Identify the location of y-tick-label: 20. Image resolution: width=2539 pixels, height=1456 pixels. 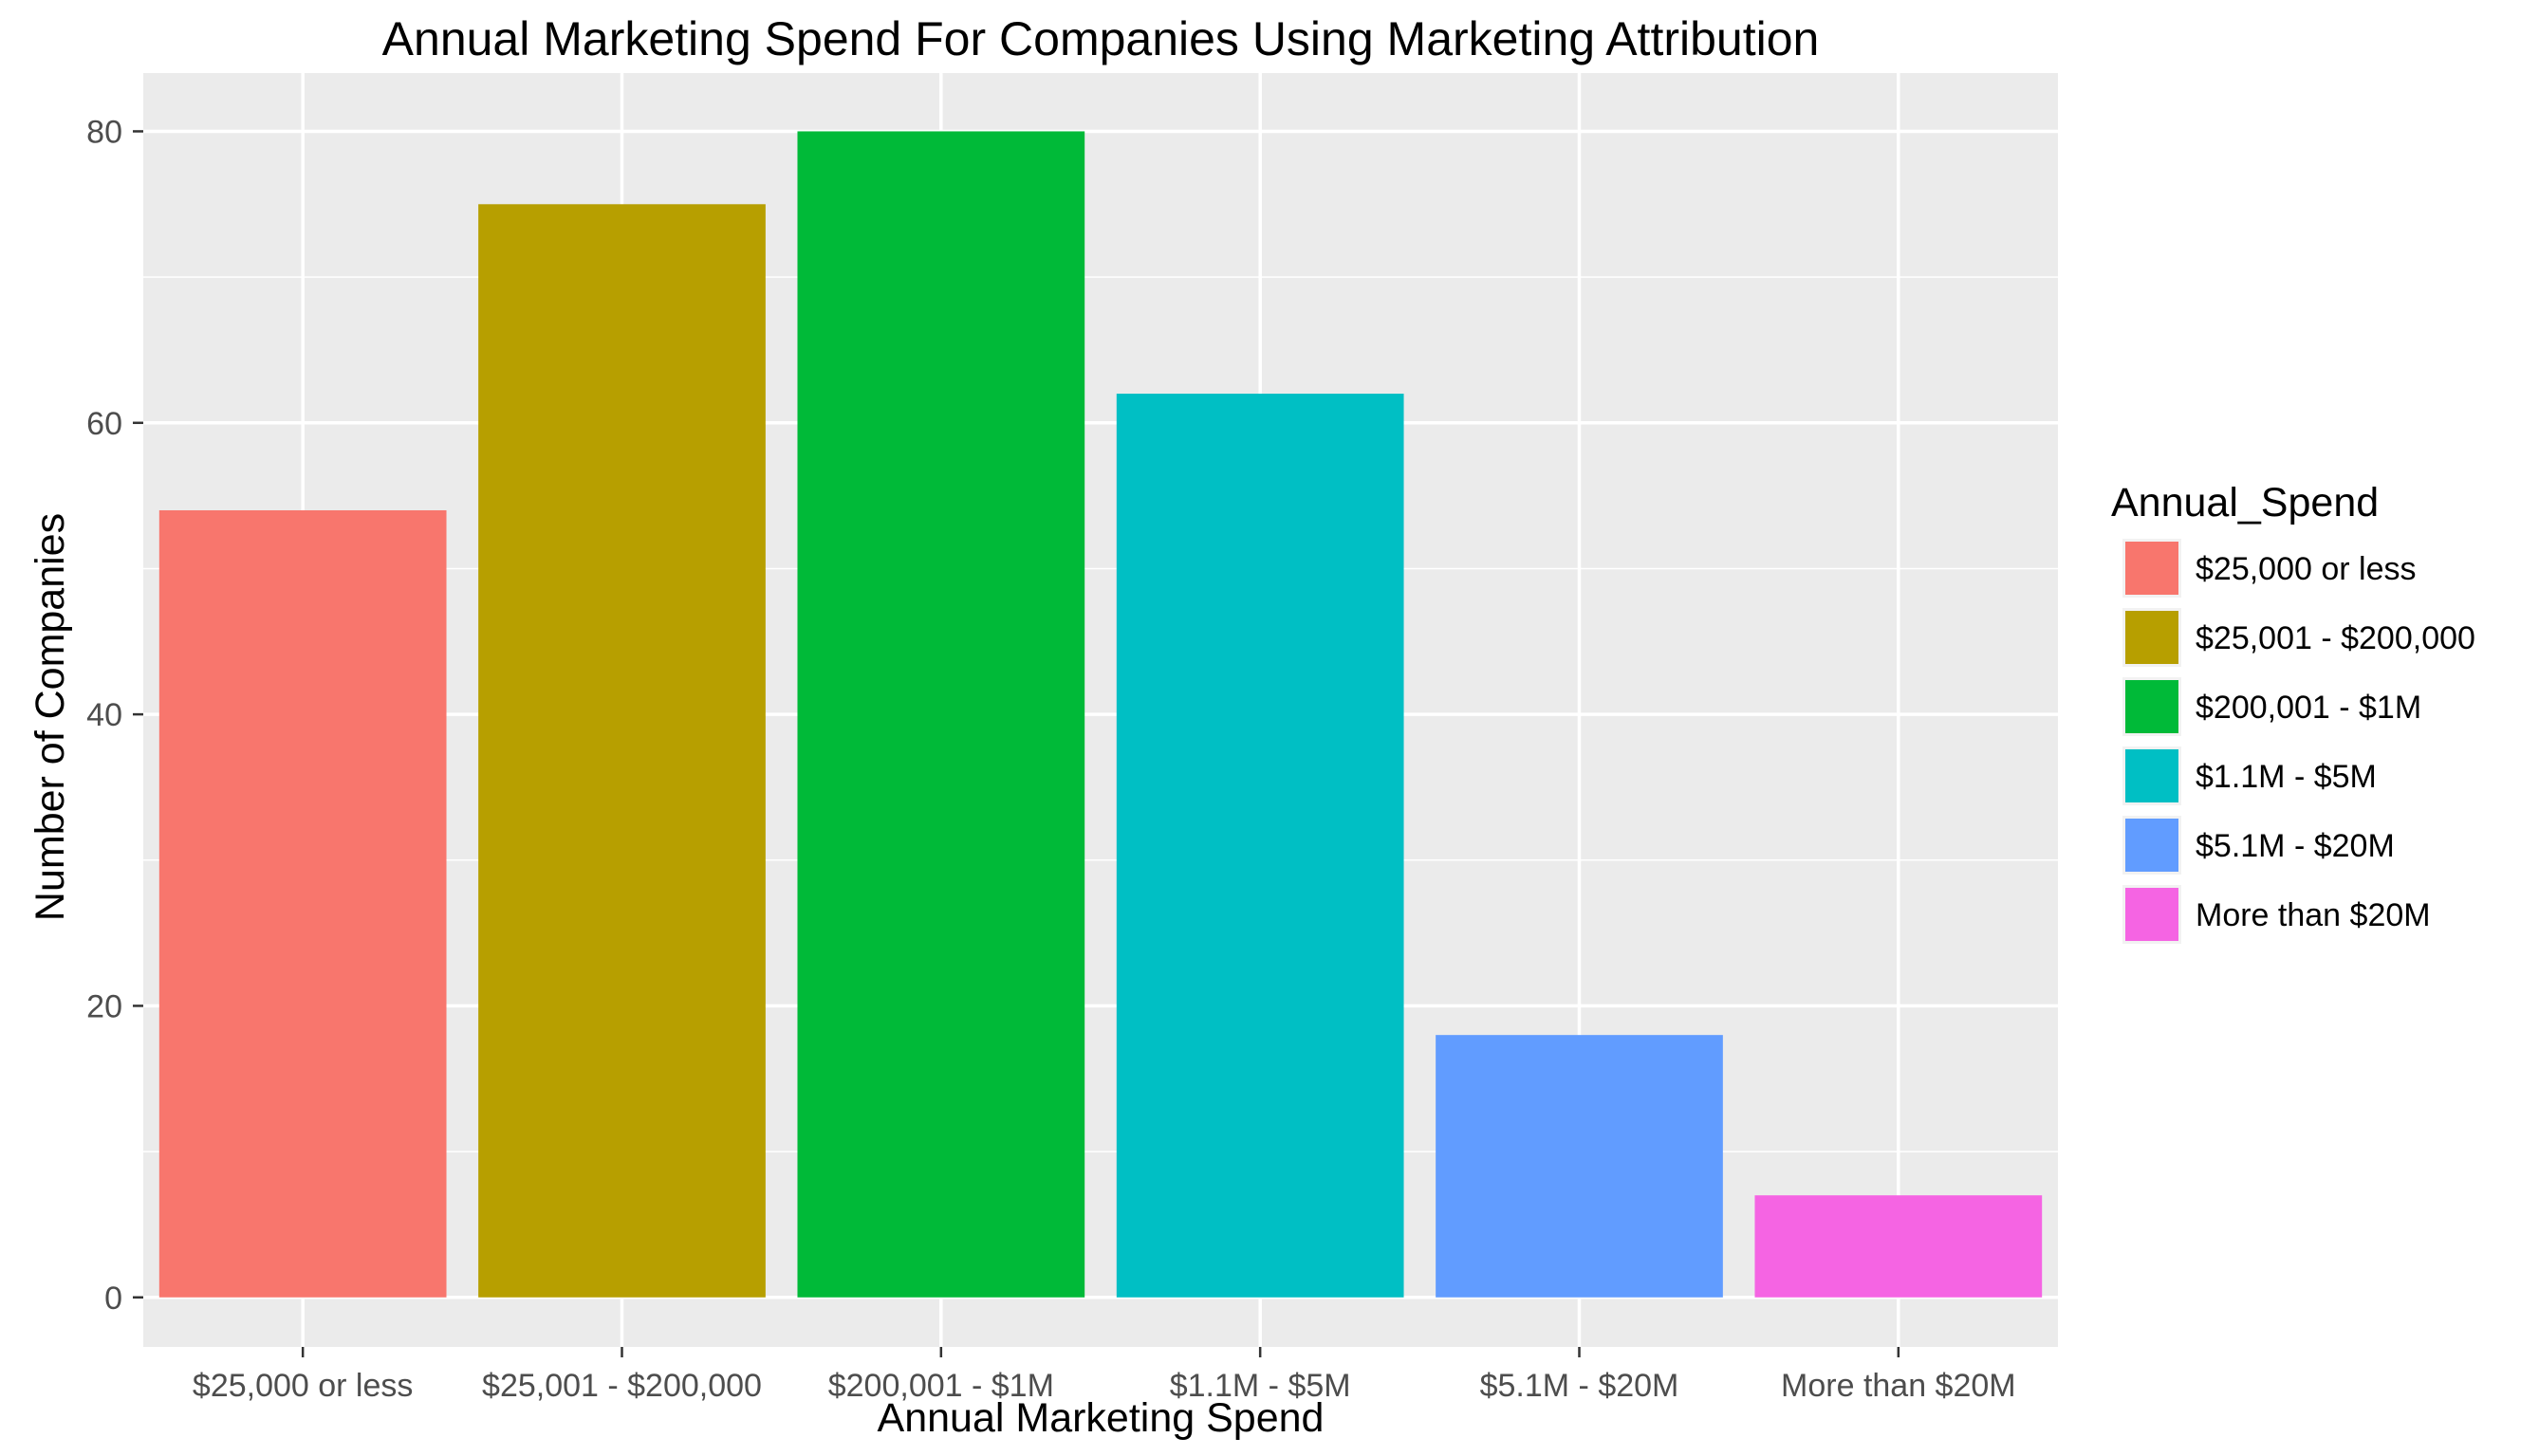
(104, 1006).